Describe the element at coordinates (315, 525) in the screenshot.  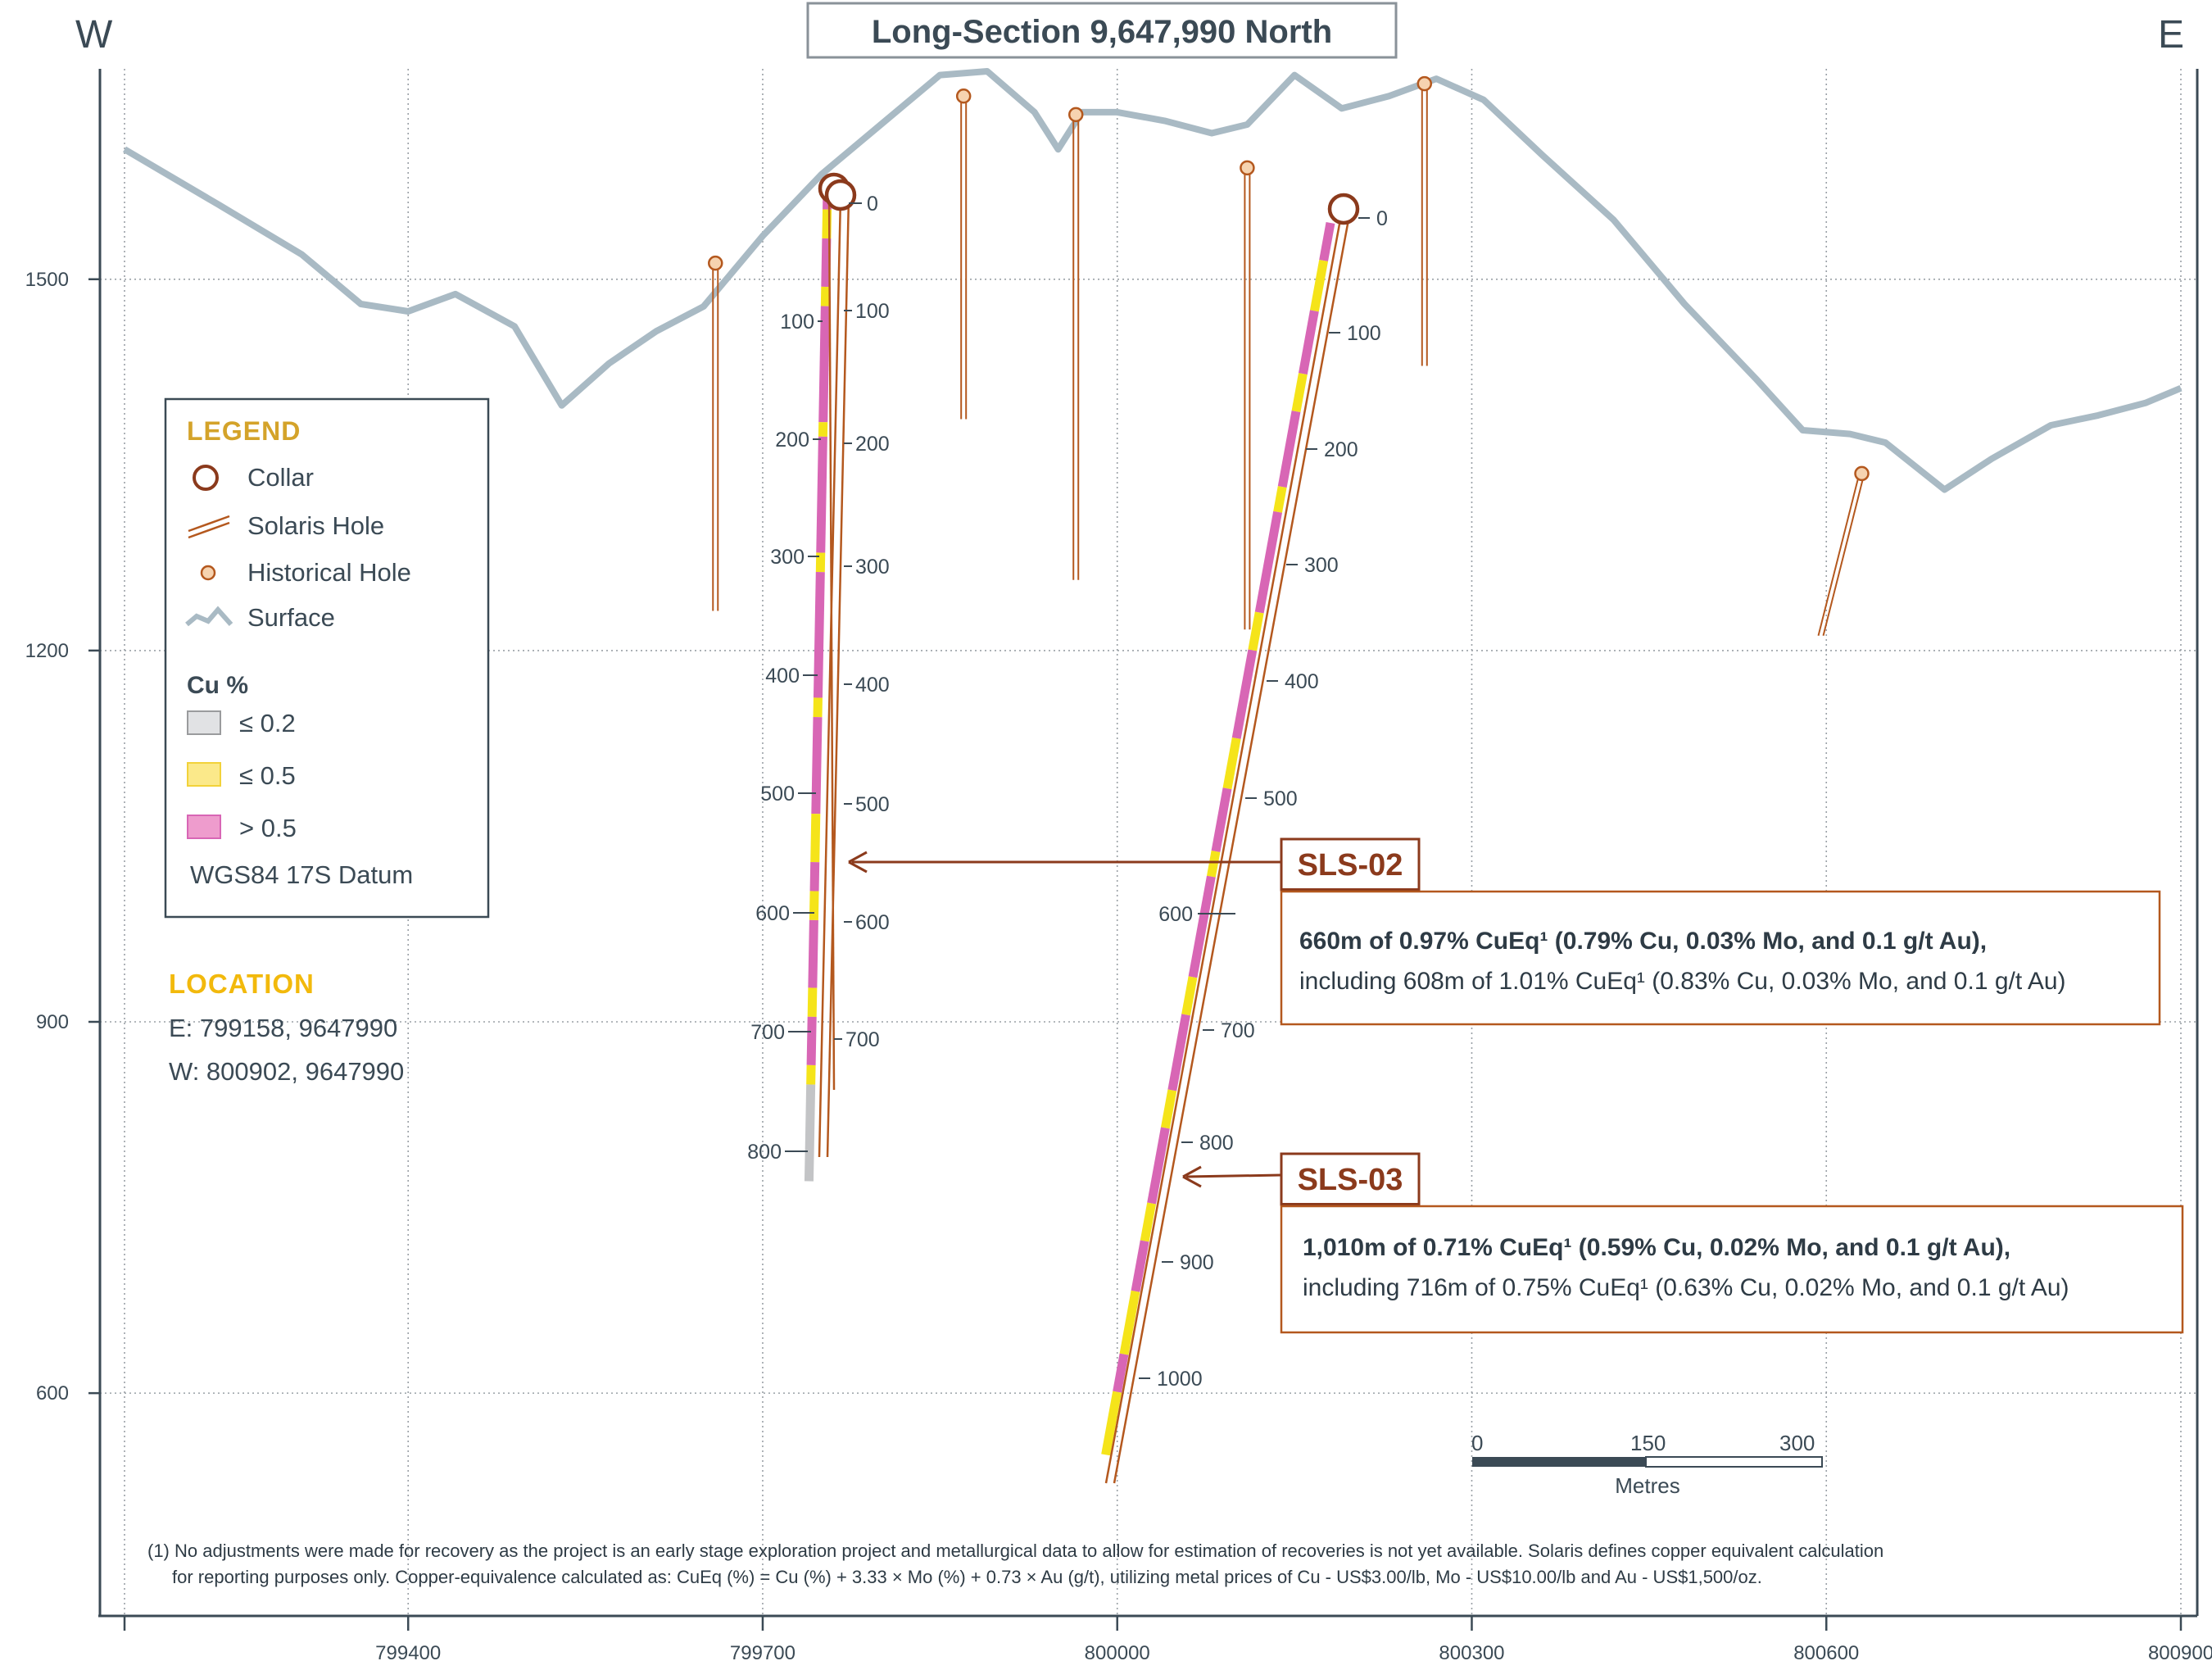
I see `legend-item-solaris-hole: Solaris Hole` at that location.